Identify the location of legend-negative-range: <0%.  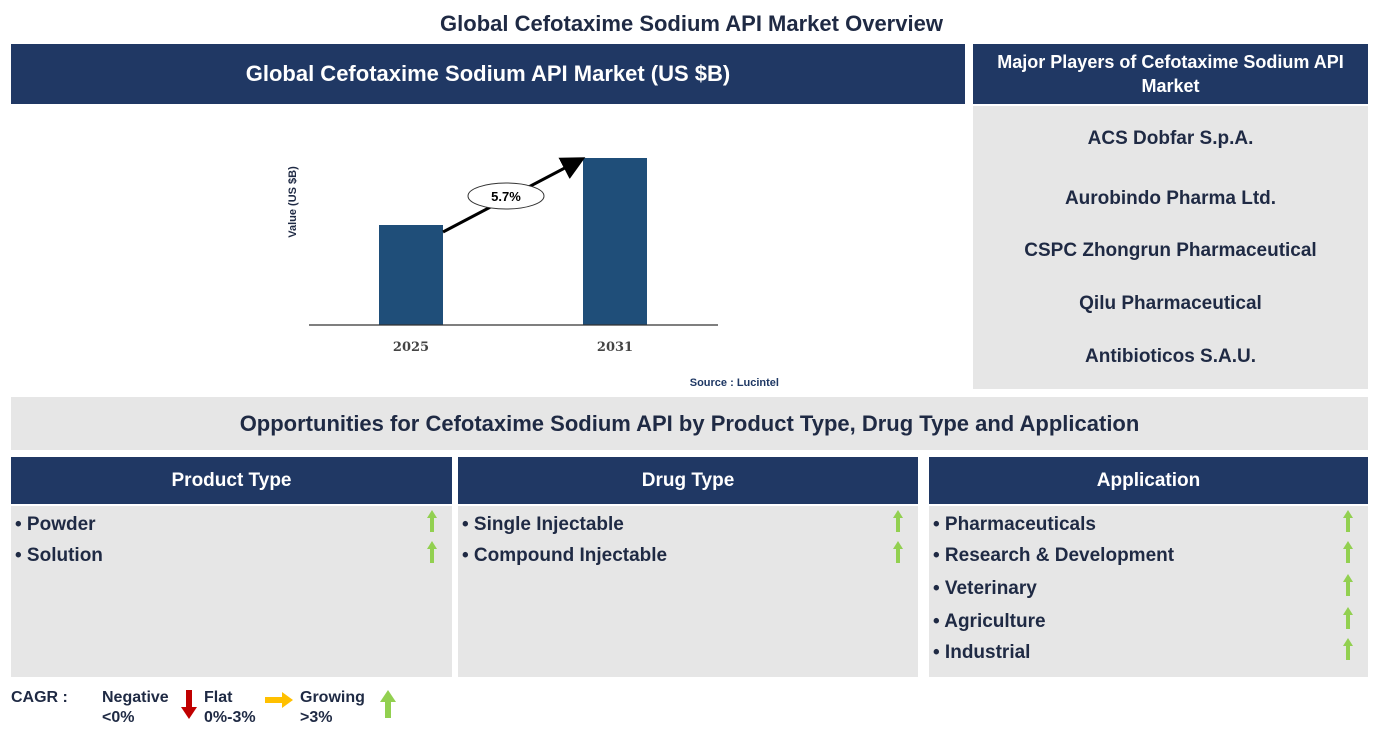
(118, 717).